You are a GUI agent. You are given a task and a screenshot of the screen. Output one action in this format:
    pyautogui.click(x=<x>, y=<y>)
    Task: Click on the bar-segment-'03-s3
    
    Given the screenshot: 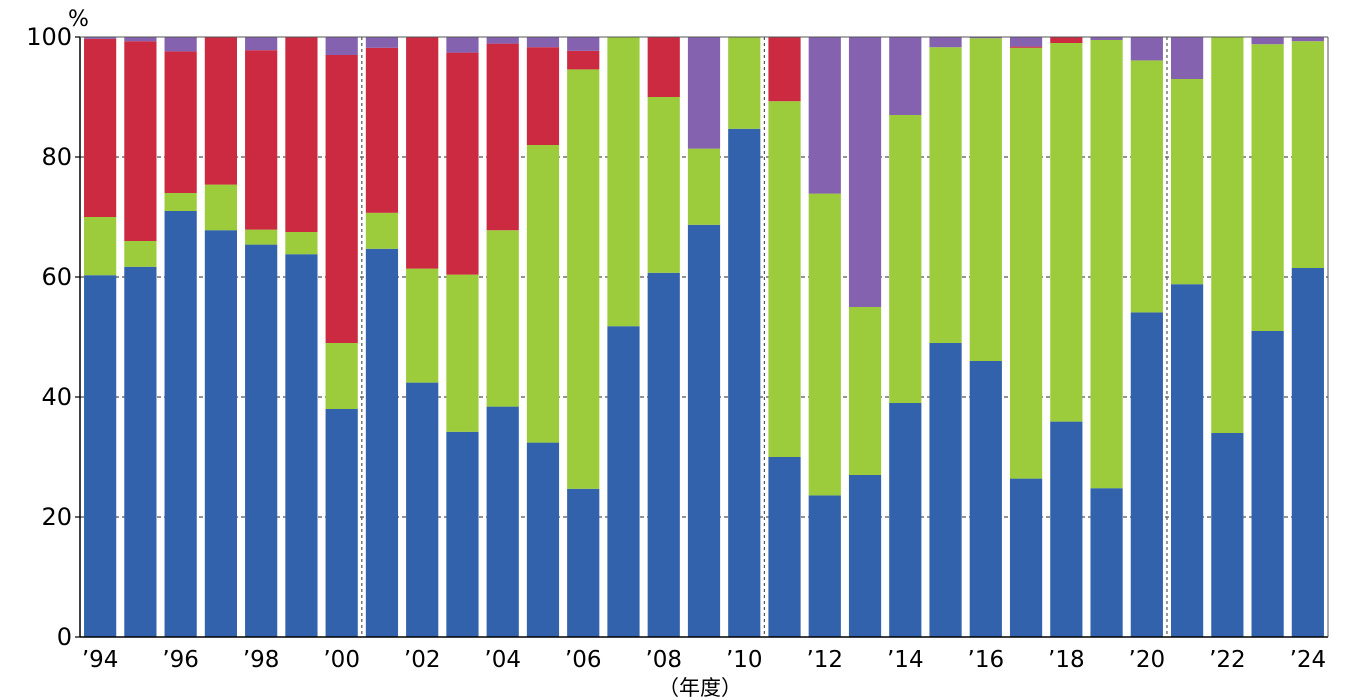 What is the action you would take?
    pyautogui.click(x=462, y=45)
    